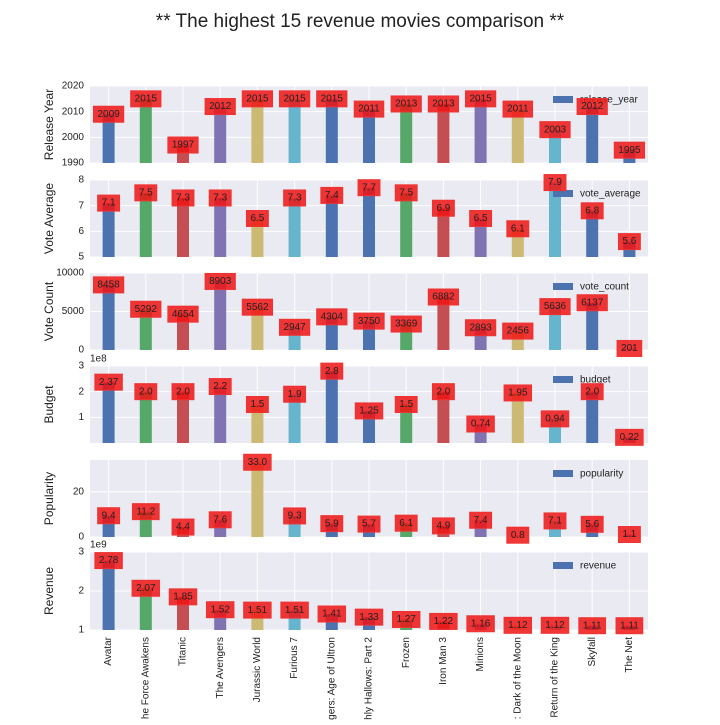 The height and width of the screenshot is (725, 720). Describe the element at coordinates (81, 552) in the screenshot. I see `y-tick-label: 3` at that location.